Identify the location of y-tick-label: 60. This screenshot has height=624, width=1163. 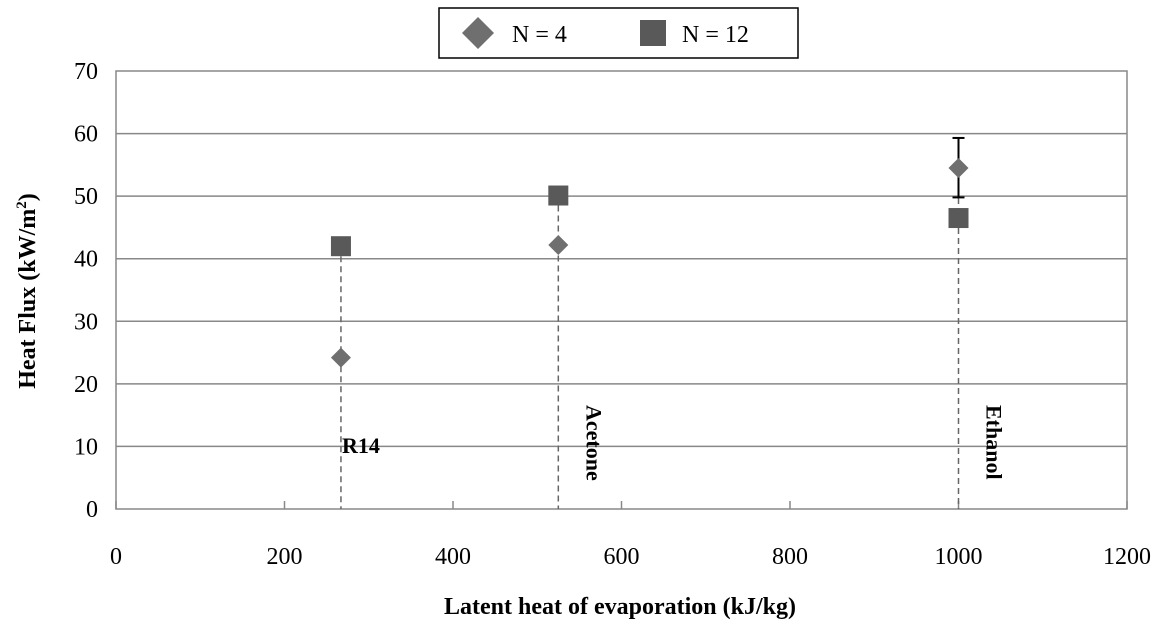
(86, 135).